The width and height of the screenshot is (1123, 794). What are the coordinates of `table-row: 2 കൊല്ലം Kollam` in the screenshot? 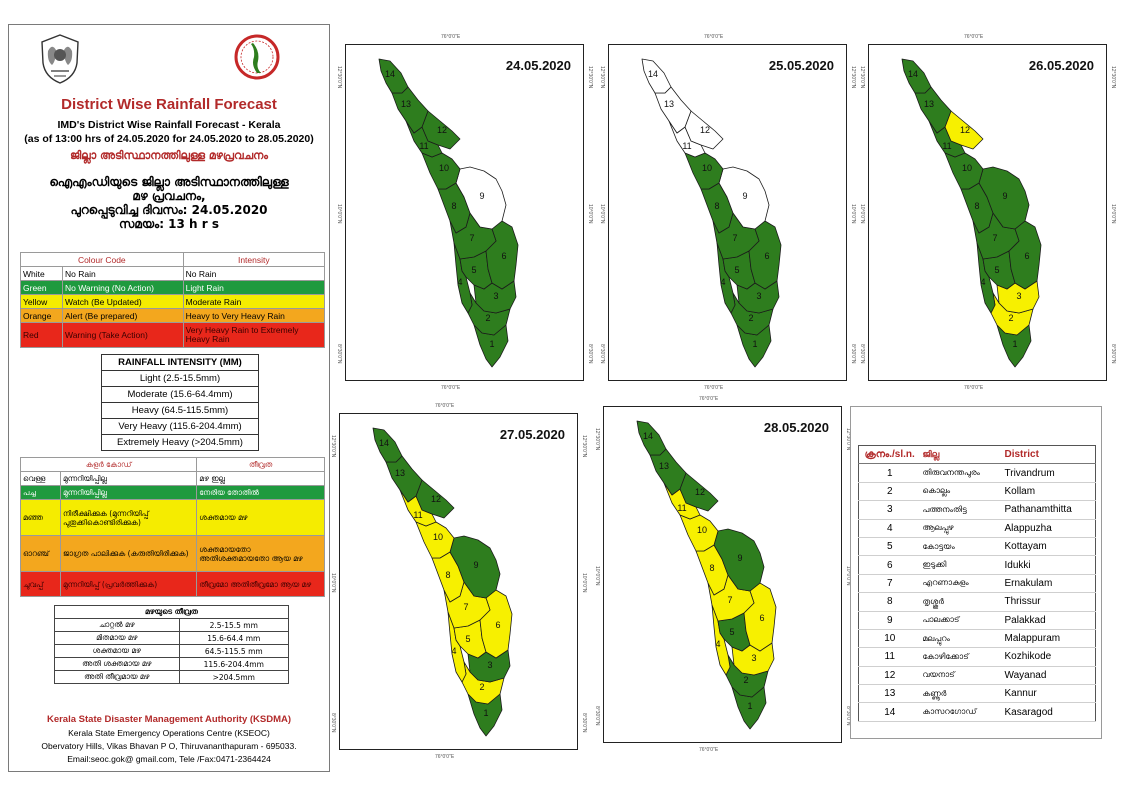 It's located at (977, 492).